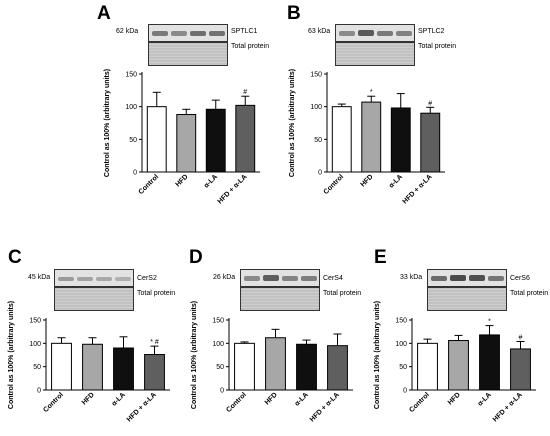 The image size is (550, 436). Describe the element at coordinates (292, 123) in the screenshot. I see `panel-b-ylabel: Control as 100% (arbitrary units)` at that location.